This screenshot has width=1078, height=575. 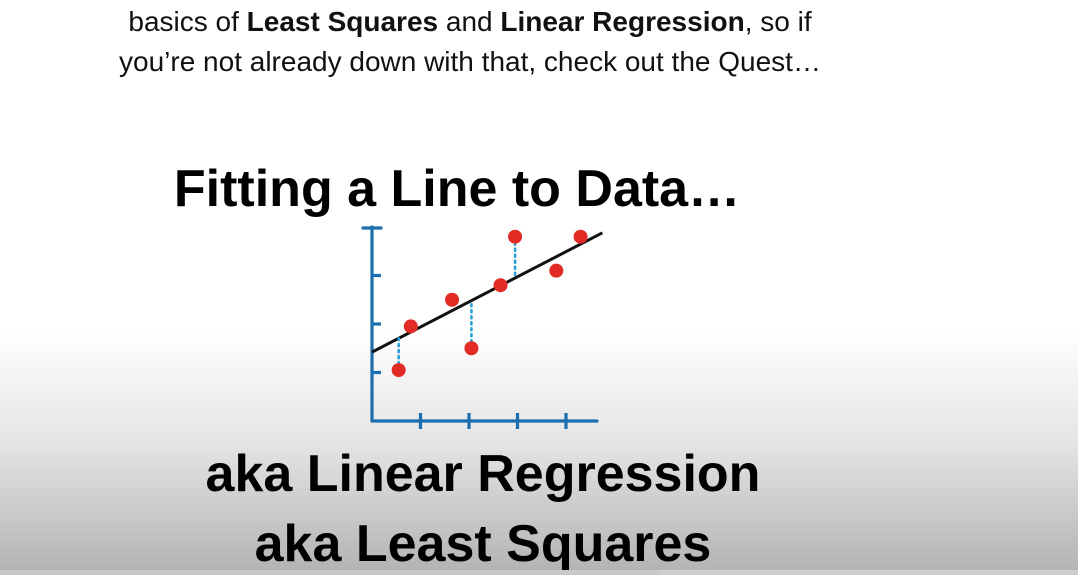 I want to click on chart-layer, so click(x=482, y=327).